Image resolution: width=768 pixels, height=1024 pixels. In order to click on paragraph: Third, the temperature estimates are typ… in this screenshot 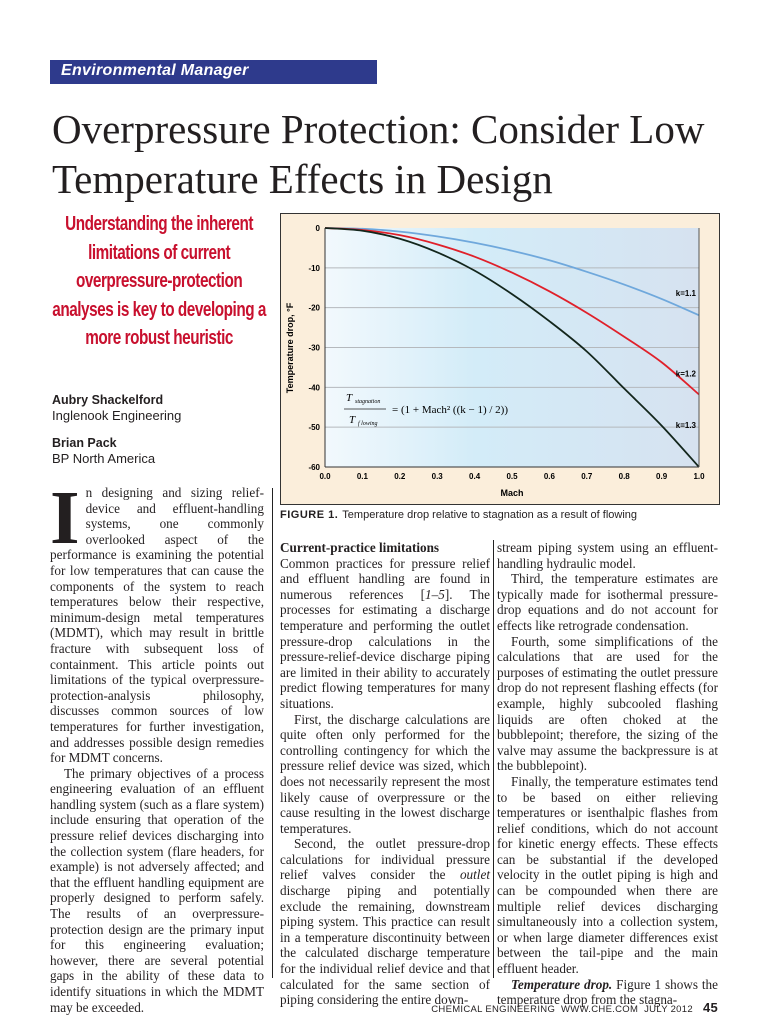, I will do `click(607, 602)`.